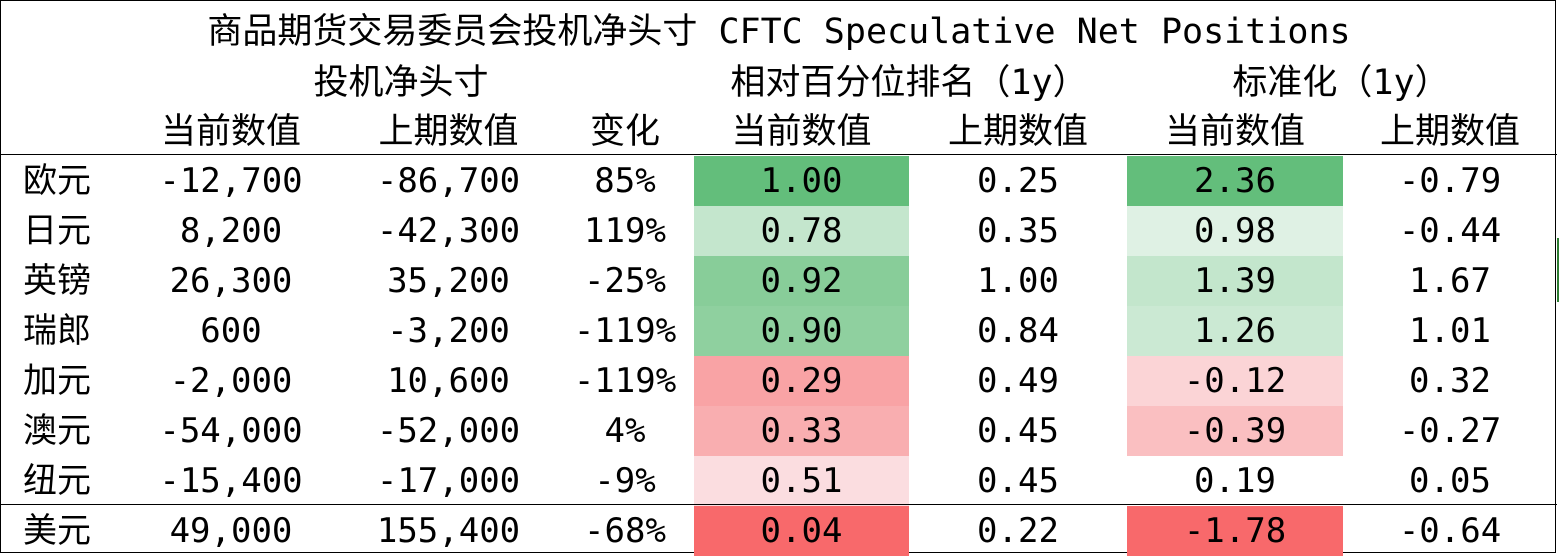 The height and width of the screenshot is (556, 1561). Describe the element at coordinates (57, 181) in the screenshot. I see `currency-cell: 欧元` at that location.